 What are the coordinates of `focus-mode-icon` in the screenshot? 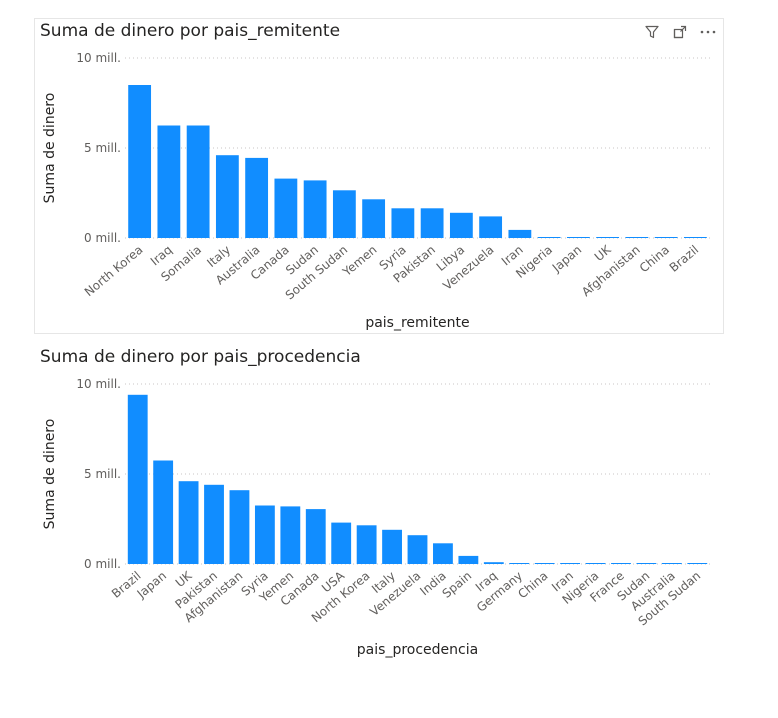 It's located at (680, 32).